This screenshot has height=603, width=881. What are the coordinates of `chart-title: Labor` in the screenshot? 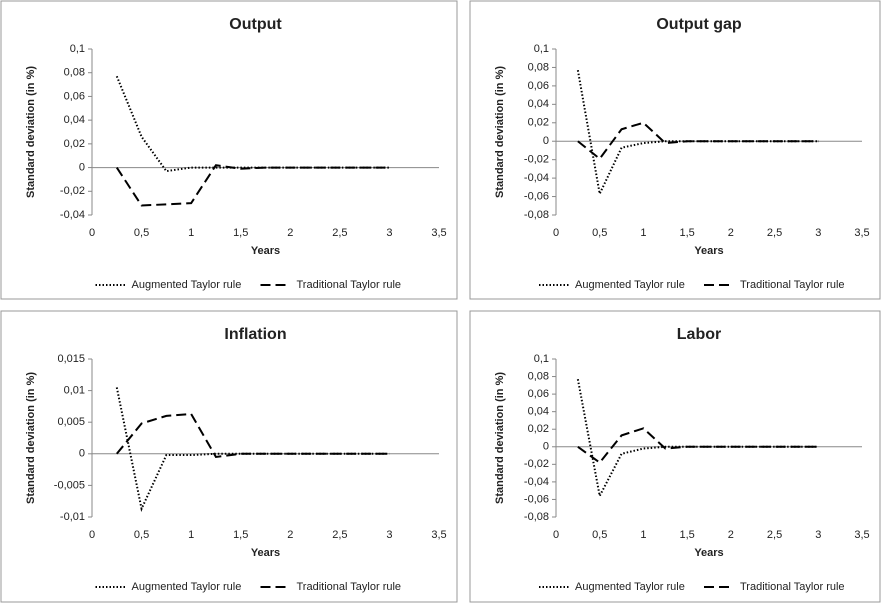 It's located at (699, 334).